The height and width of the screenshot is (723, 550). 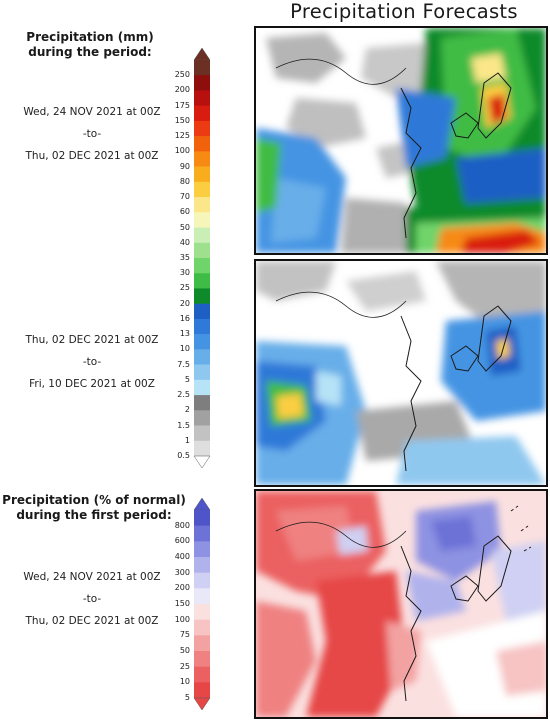 What do you see at coordinates (182, 572) in the screenshot?
I see `percent-tick-label: 300` at bounding box center [182, 572].